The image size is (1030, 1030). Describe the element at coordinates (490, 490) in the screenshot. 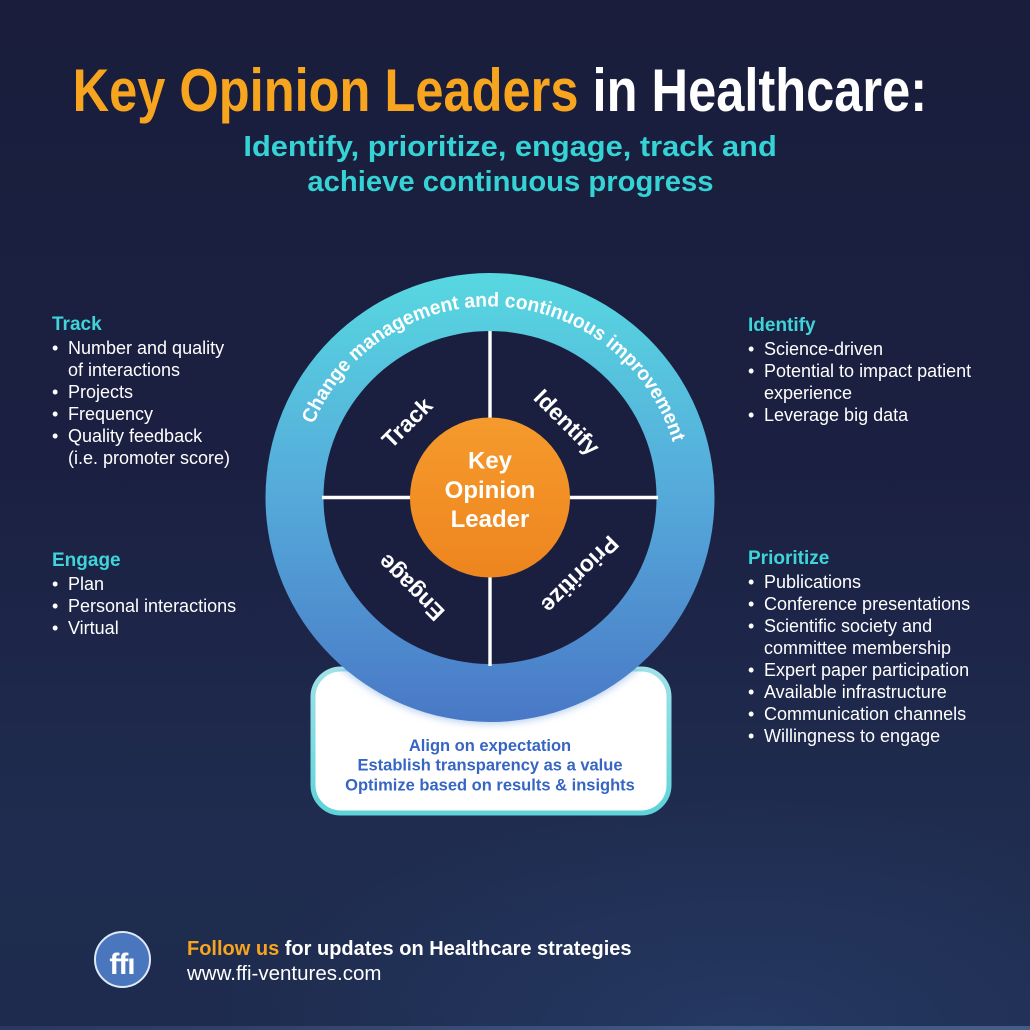

I see `svg-text: Opinion` at that location.